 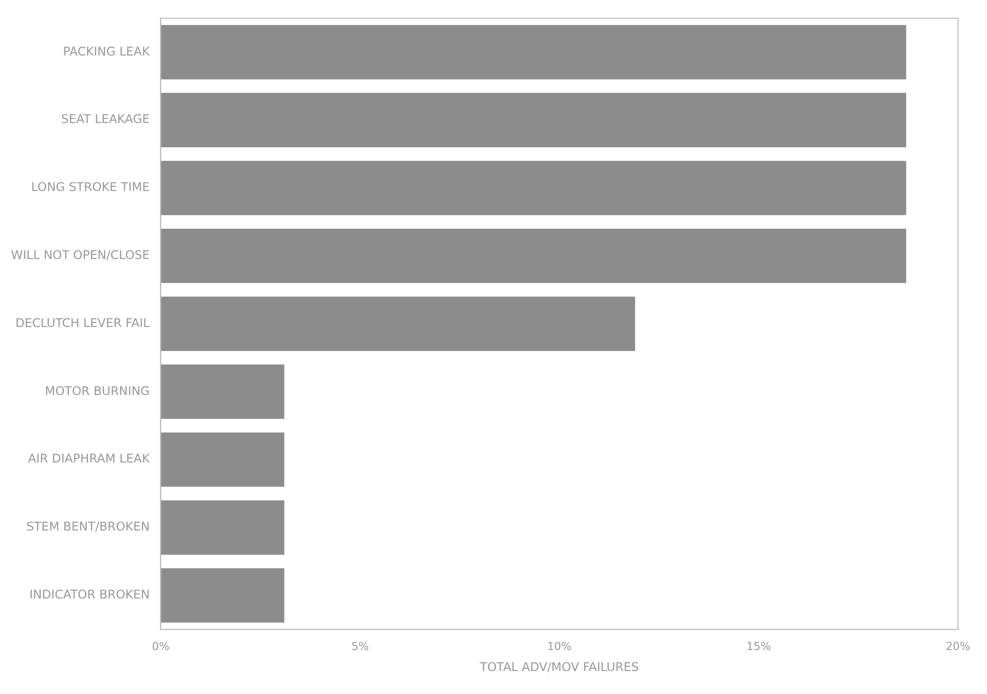 What do you see at coordinates (958, 646) in the screenshot?
I see `x-tick-label: 20%` at bounding box center [958, 646].